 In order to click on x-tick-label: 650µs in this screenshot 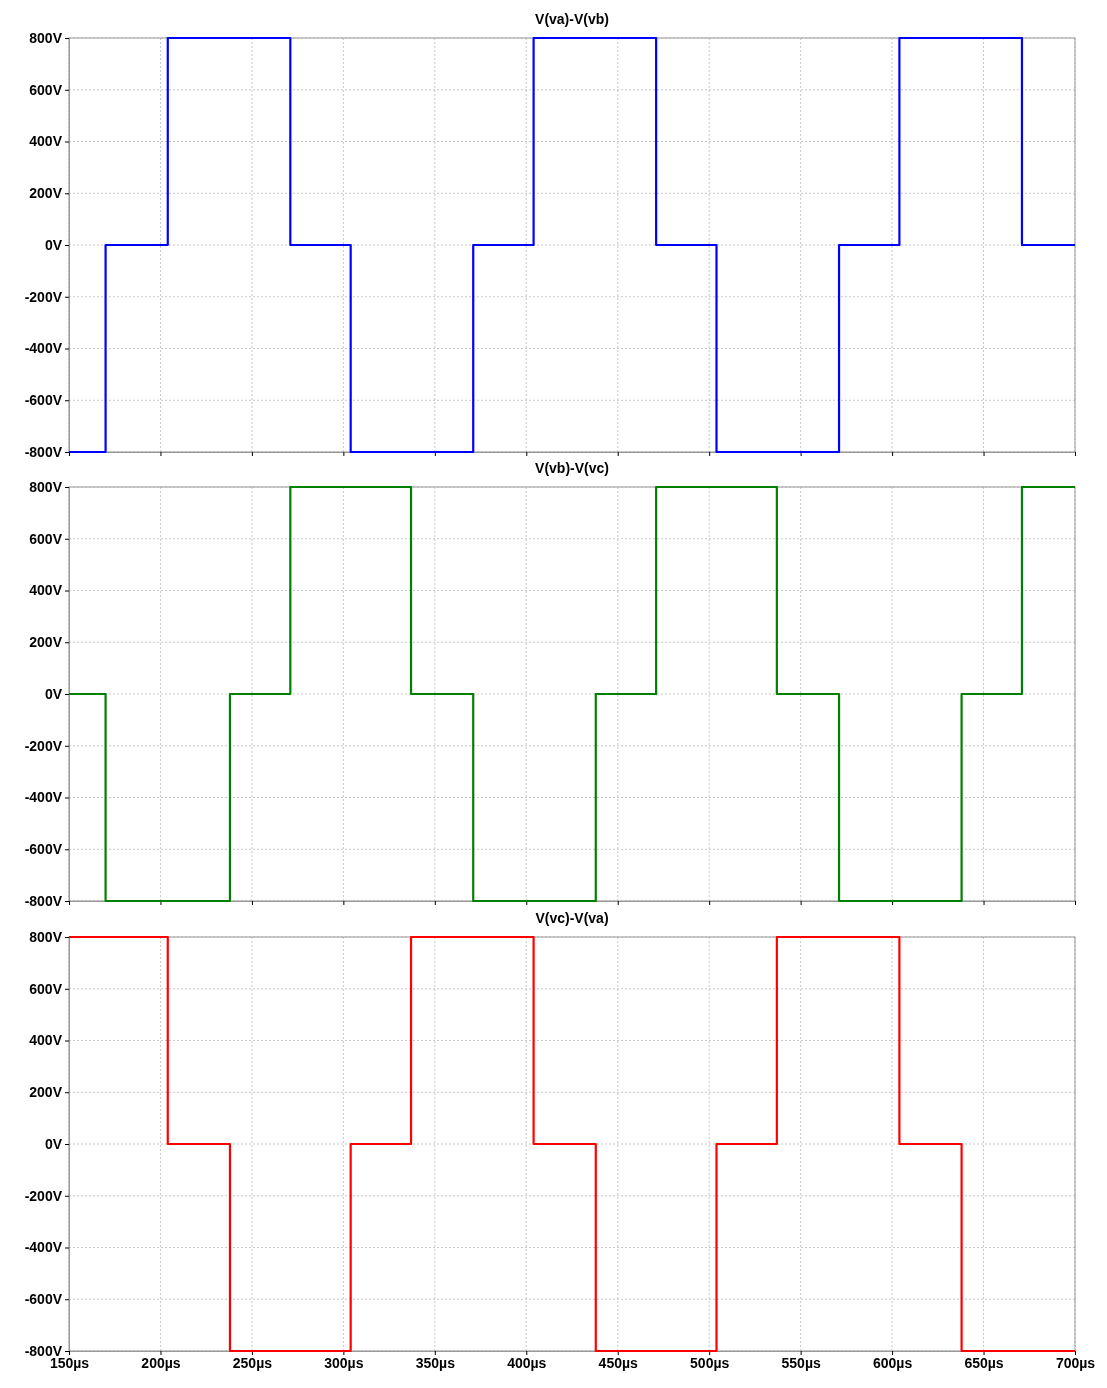, I will do `click(984, 1362)`.